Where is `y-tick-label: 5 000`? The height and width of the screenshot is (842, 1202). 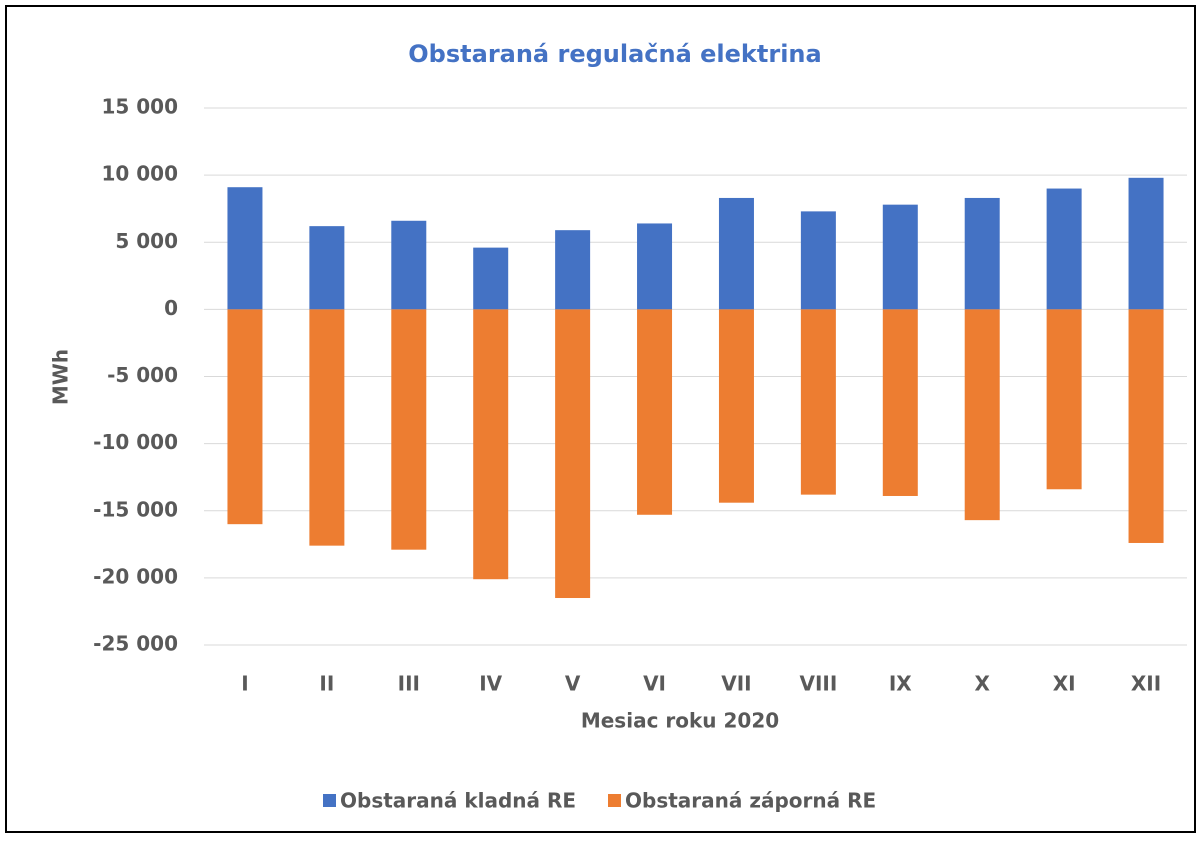 y-tick-label: 5 000 is located at coordinates (146, 241).